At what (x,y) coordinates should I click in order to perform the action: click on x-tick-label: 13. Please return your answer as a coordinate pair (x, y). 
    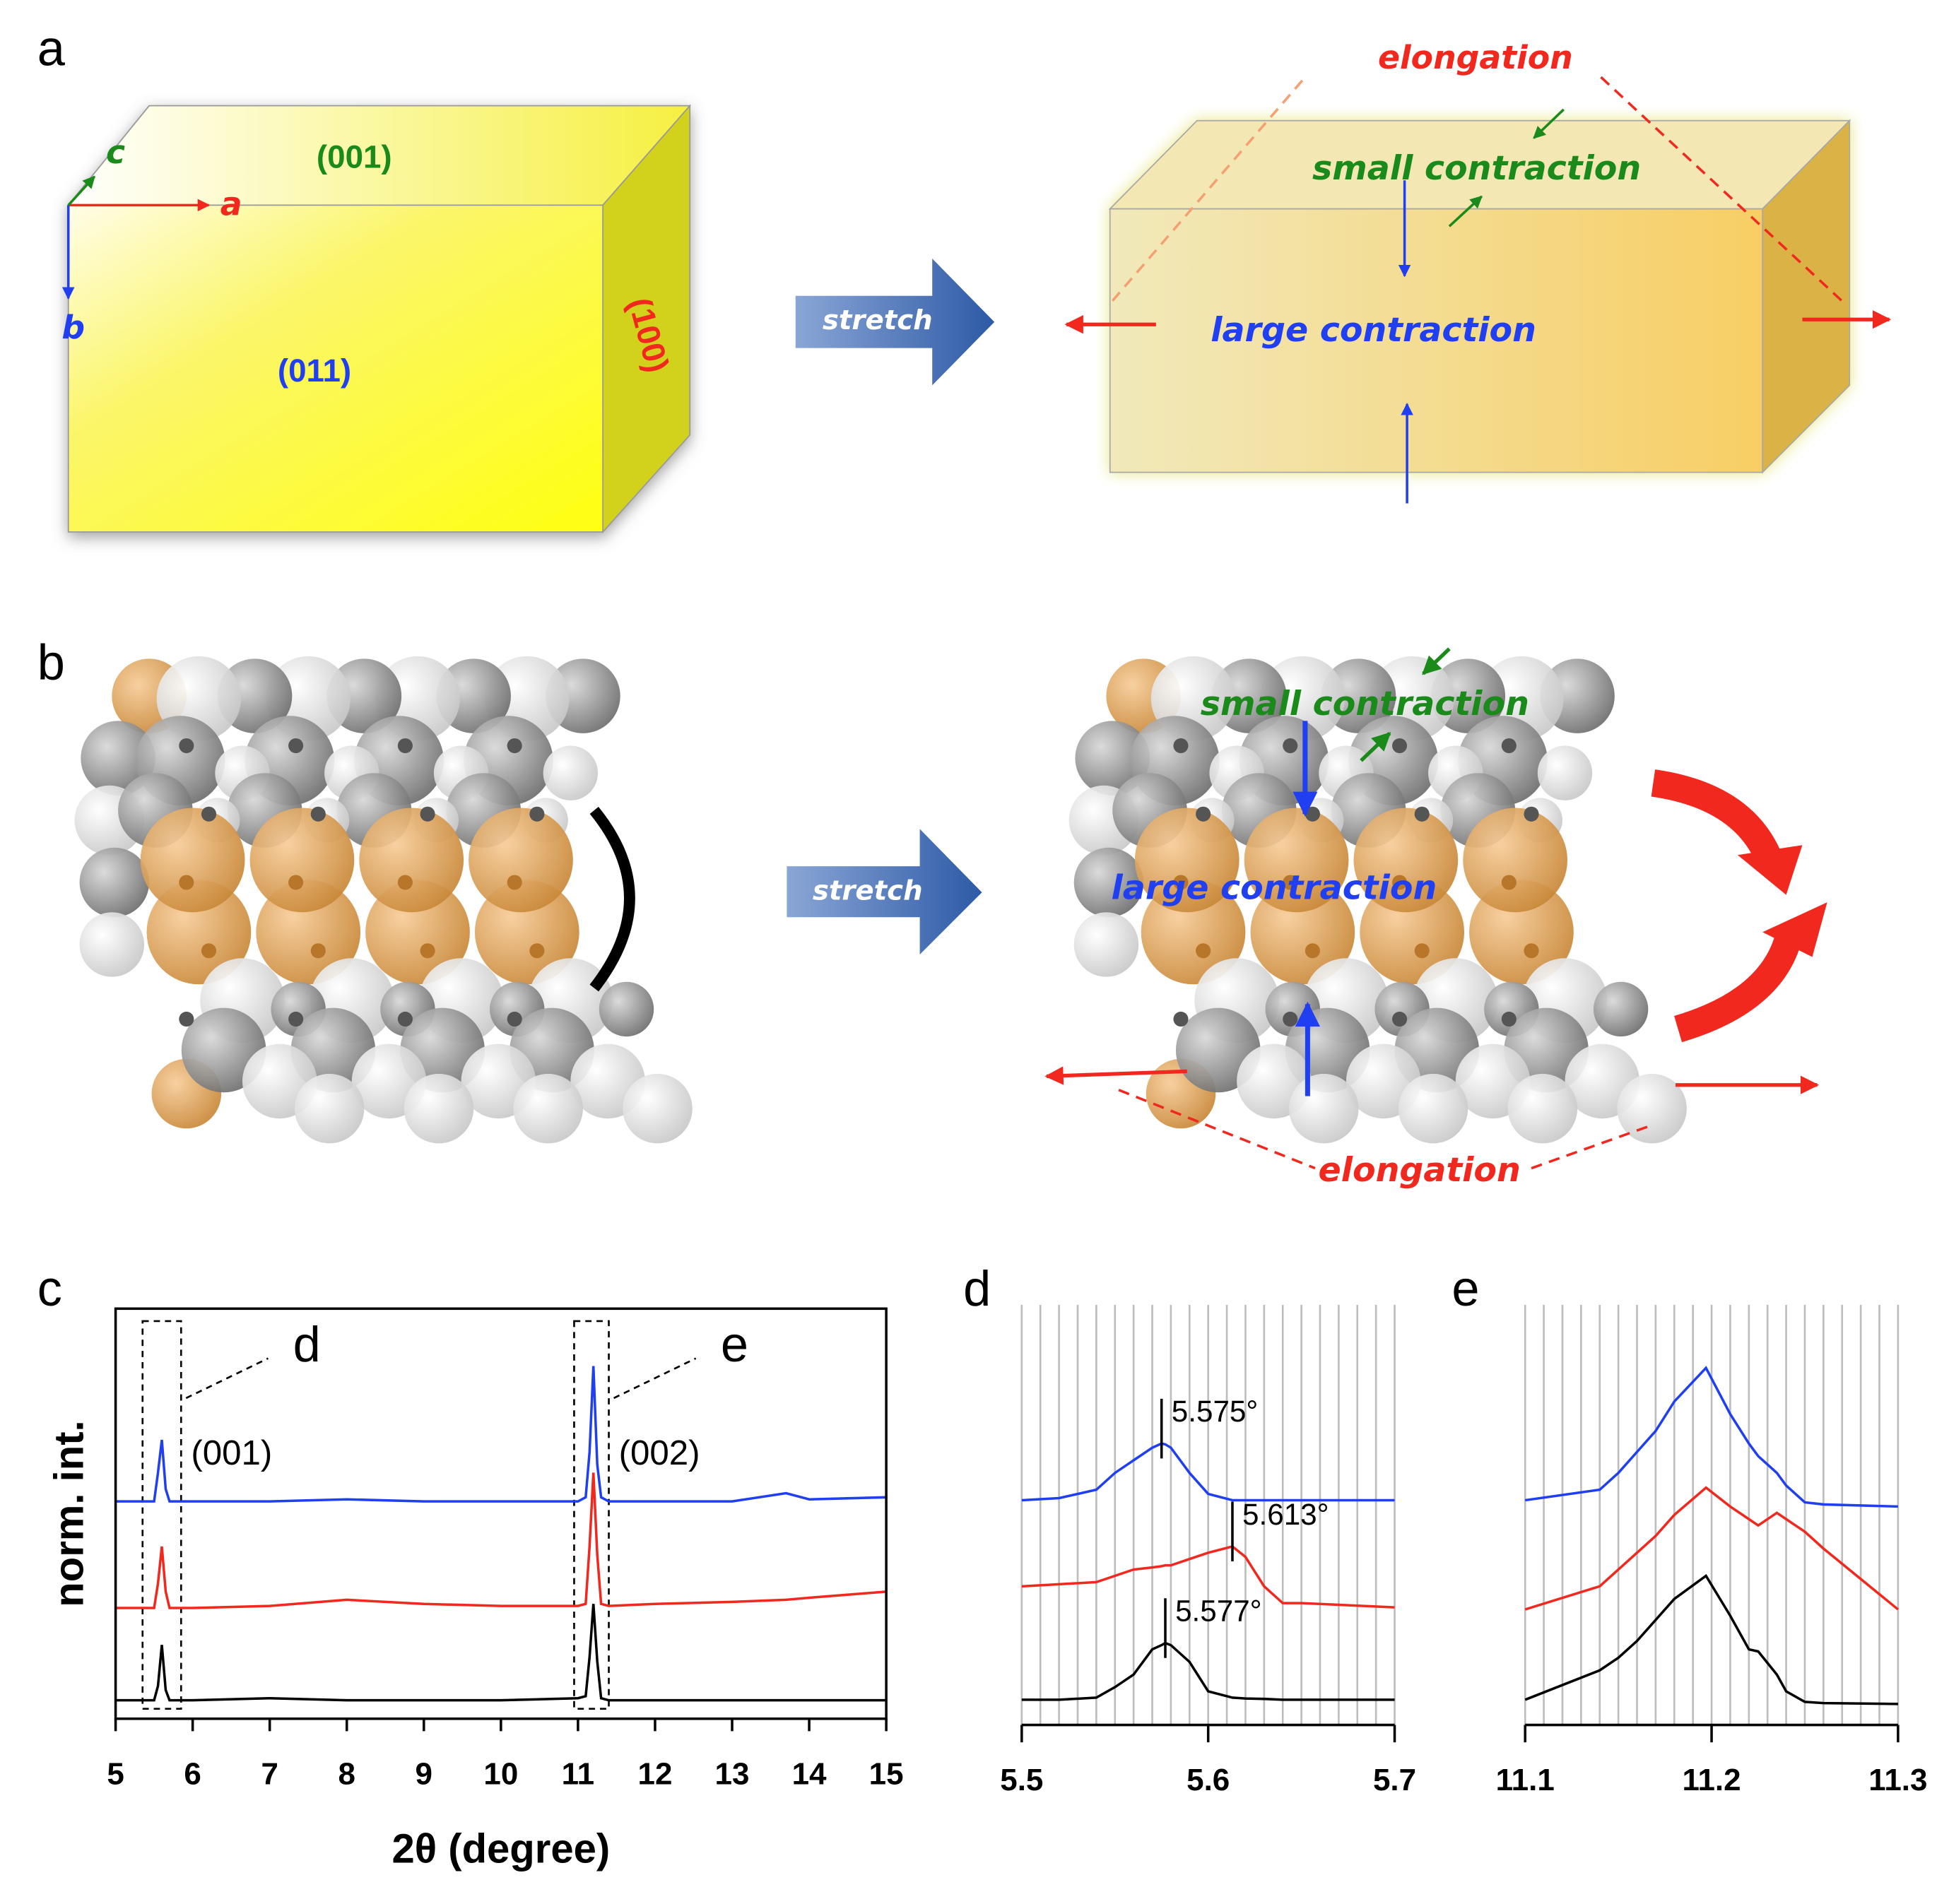
    Looking at the image, I should click on (733, 1773).